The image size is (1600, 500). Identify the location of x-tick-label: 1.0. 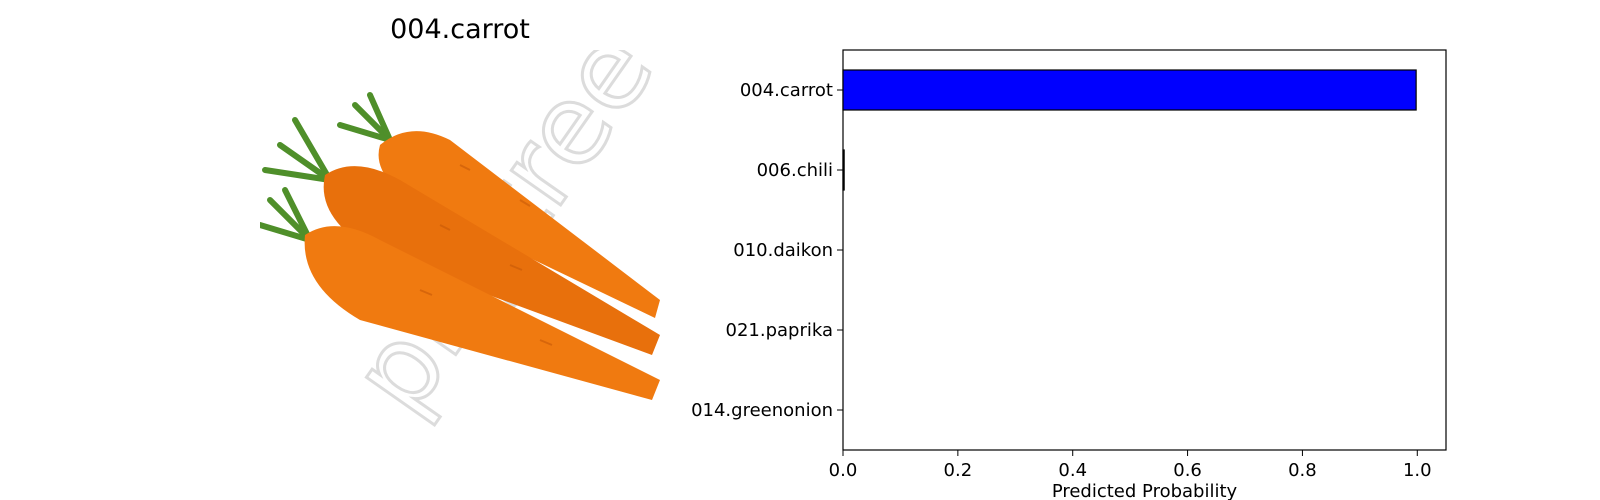
(1417, 470).